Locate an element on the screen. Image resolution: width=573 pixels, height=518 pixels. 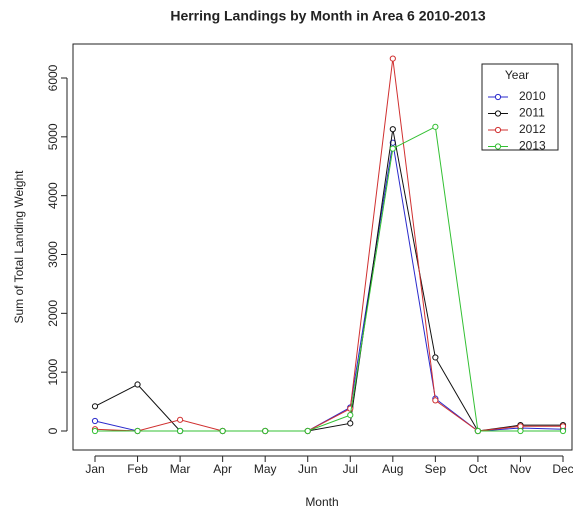
y-tick-label: 5000 is located at coordinates (53, 136).